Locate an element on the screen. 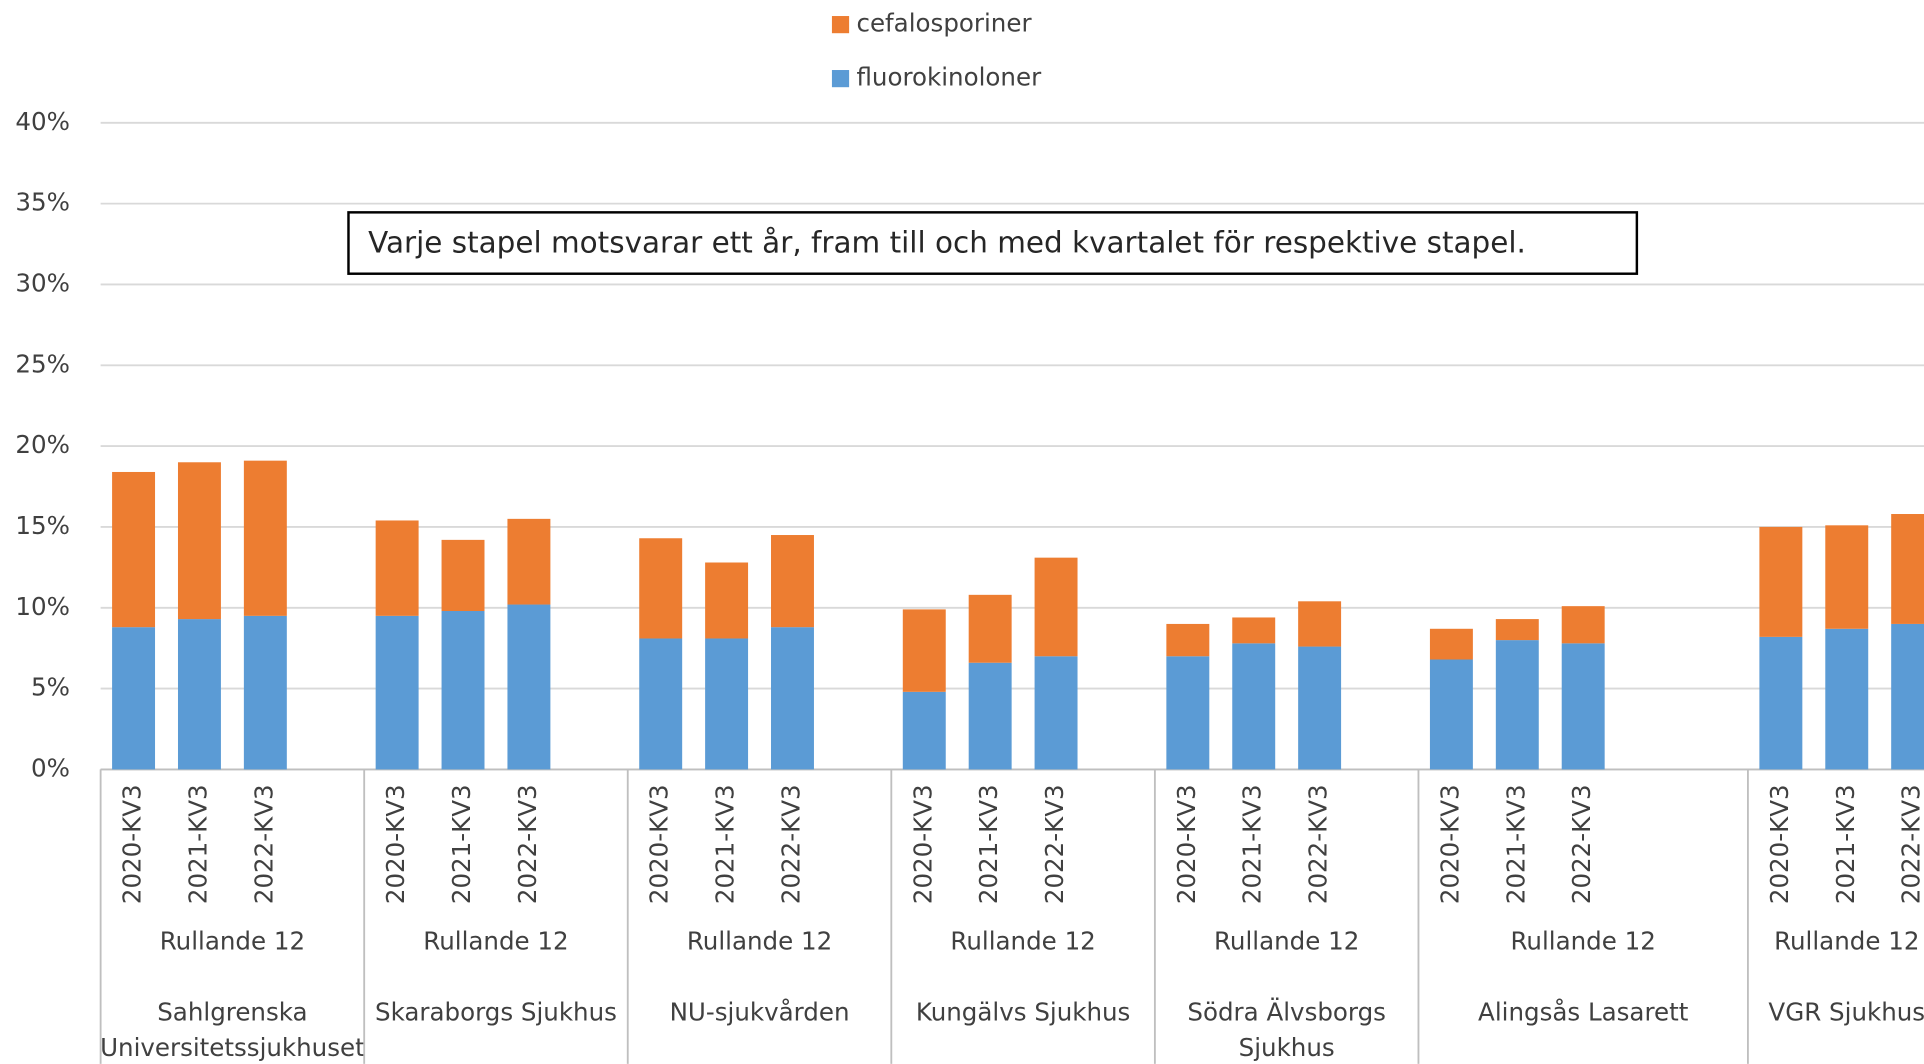 This screenshot has height=1064, width=1924. y-tick-label: 15% is located at coordinates (42, 525).